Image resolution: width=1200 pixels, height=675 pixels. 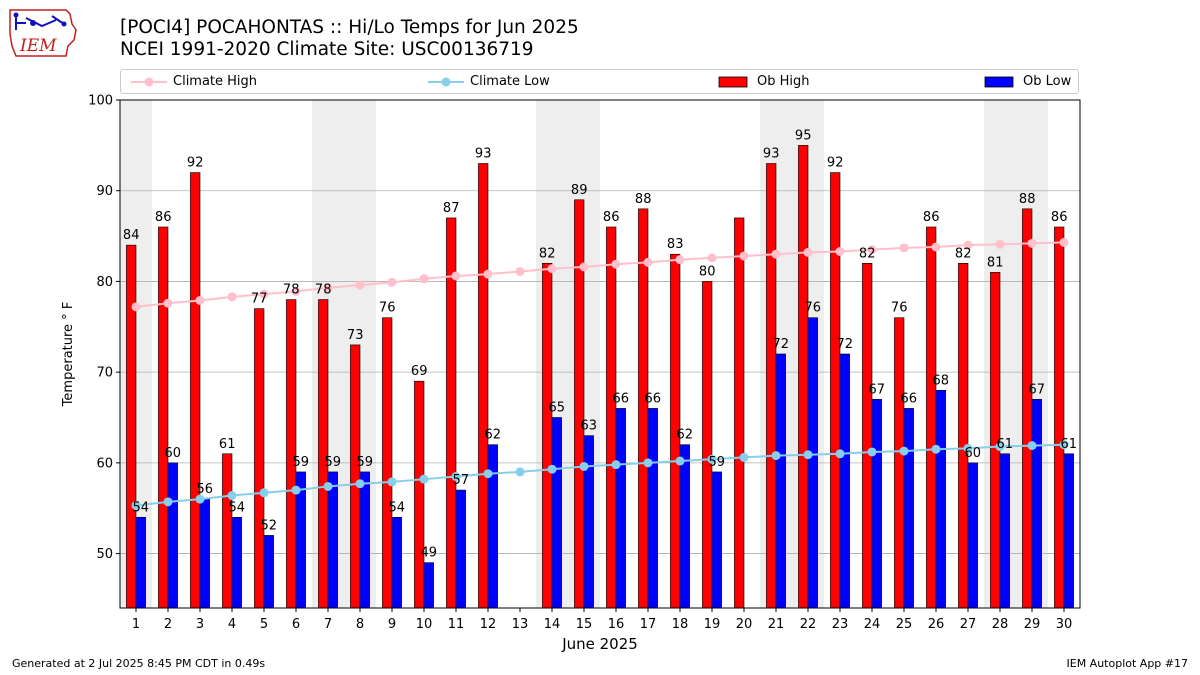 I want to click on legend-label-ob-high: Ob High, so click(x=783, y=81).